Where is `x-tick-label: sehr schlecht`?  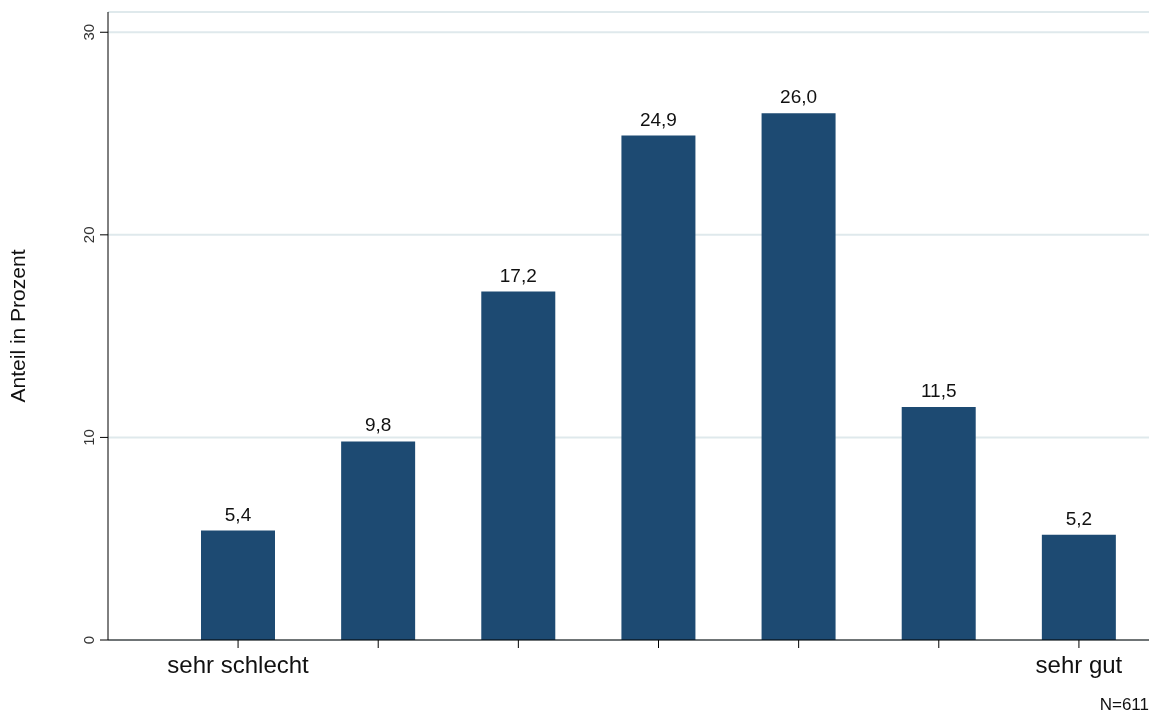
x-tick-label: sehr schlecht is located at coordinates (238, 665).